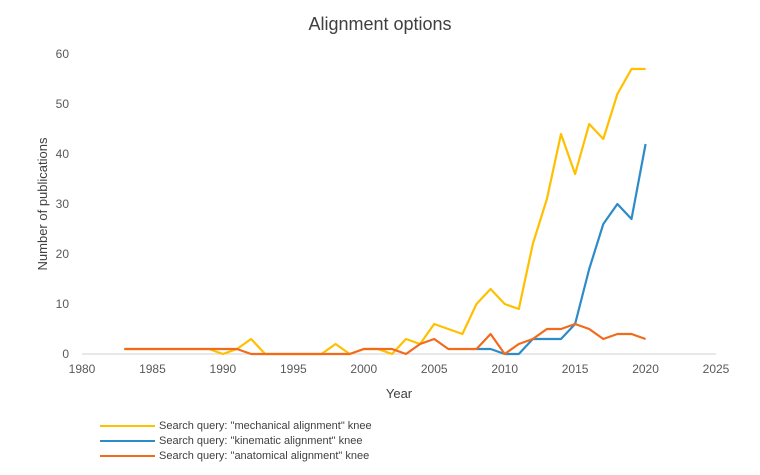 Image resolution: width=760 pixels, height=475 pixels. I want to click on y-tick-label: 60, so click(63, 54).